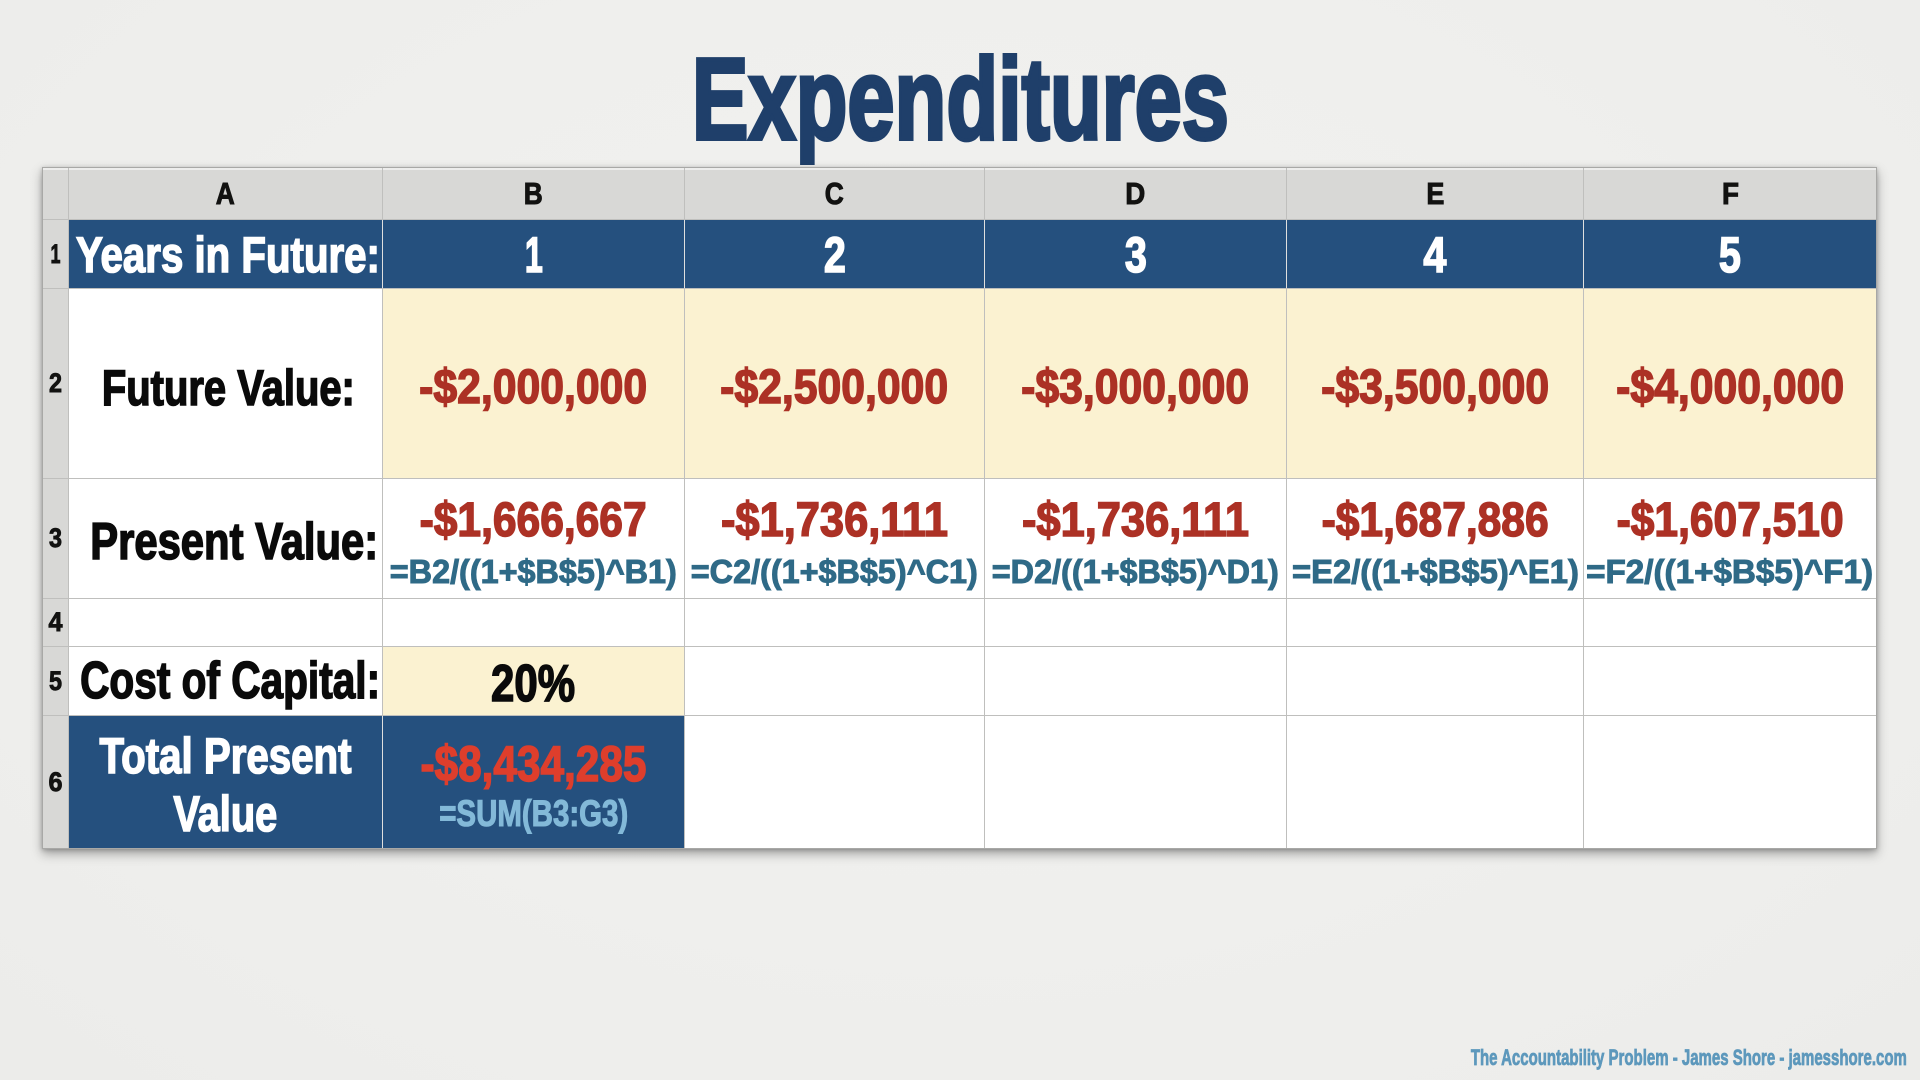 The image size is (1920, 1080). What do you see at coordinates (1730, 571) in the screenshot?
I see `present-value-formula-5: =F2/((1+$B$5)^F1)` at bounding box center [1730, 571].